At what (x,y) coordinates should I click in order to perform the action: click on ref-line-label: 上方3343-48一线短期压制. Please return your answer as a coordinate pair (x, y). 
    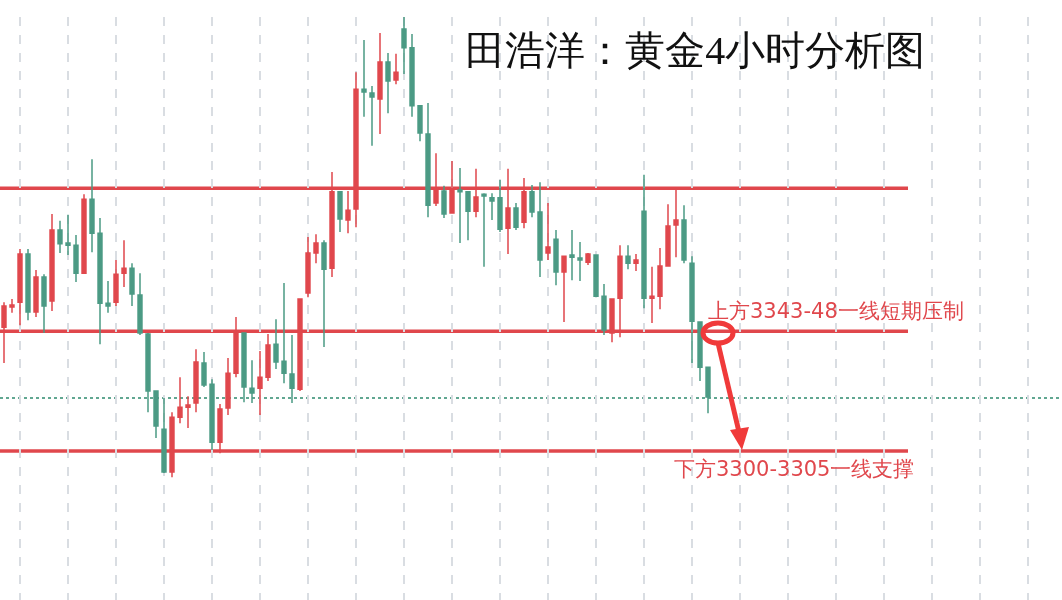
    Looking at the image, I should click on (836, 311).